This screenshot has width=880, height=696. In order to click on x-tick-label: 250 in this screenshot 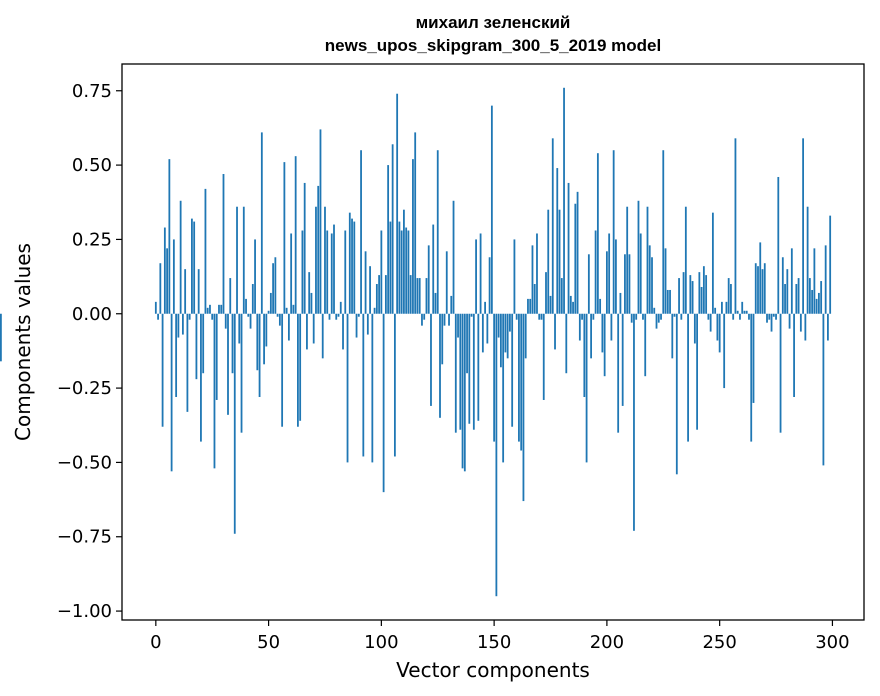, I will do `click(719, 642)`.